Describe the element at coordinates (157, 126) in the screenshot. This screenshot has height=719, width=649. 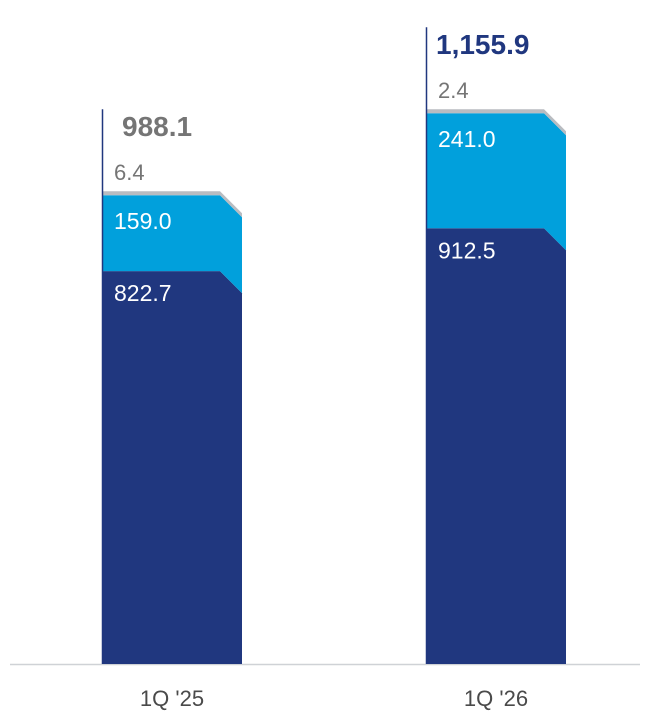
I see `total-label-0: 988.1` at that location.